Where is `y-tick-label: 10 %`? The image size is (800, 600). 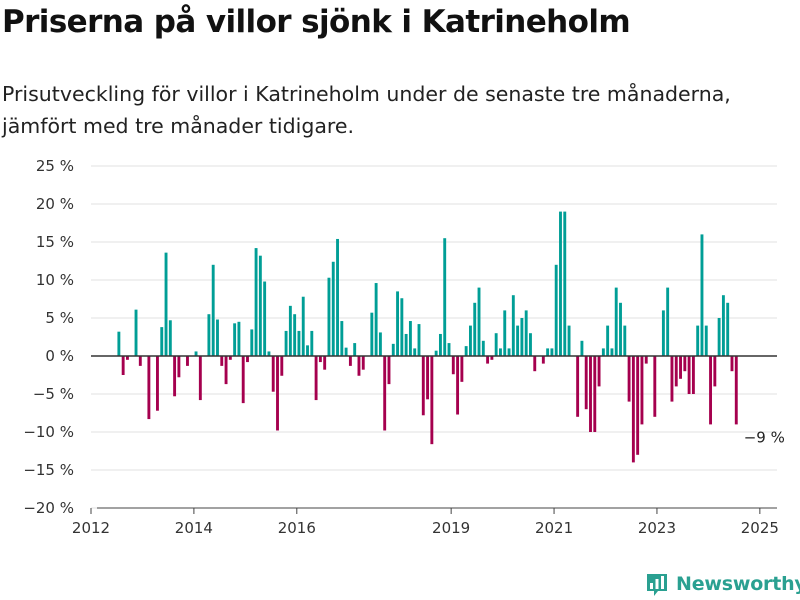
y-tick-label: 10 % is located at coordinates (55, 280).